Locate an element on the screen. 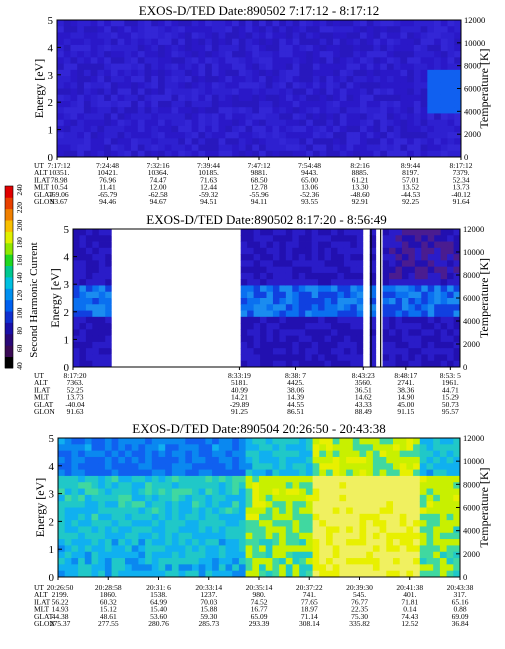  table-cell: 20:35:14 is located at coordinates (259, 587).